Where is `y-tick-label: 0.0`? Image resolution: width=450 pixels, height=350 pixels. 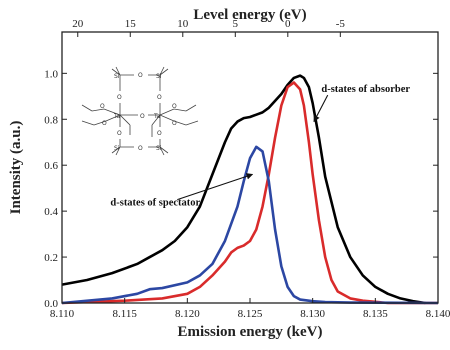
y-tick-label: 0.0 is located at coordinates (51, 304).